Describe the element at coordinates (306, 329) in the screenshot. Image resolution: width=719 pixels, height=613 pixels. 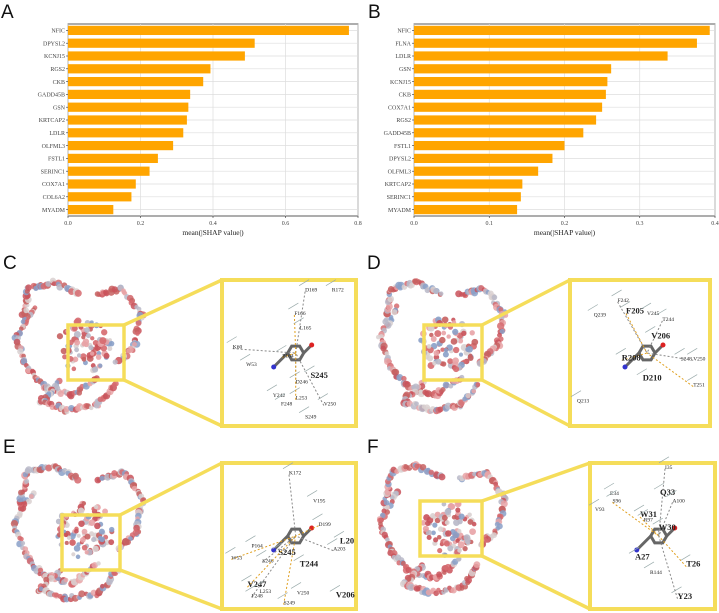
I see `residue-label: L165` at that location.